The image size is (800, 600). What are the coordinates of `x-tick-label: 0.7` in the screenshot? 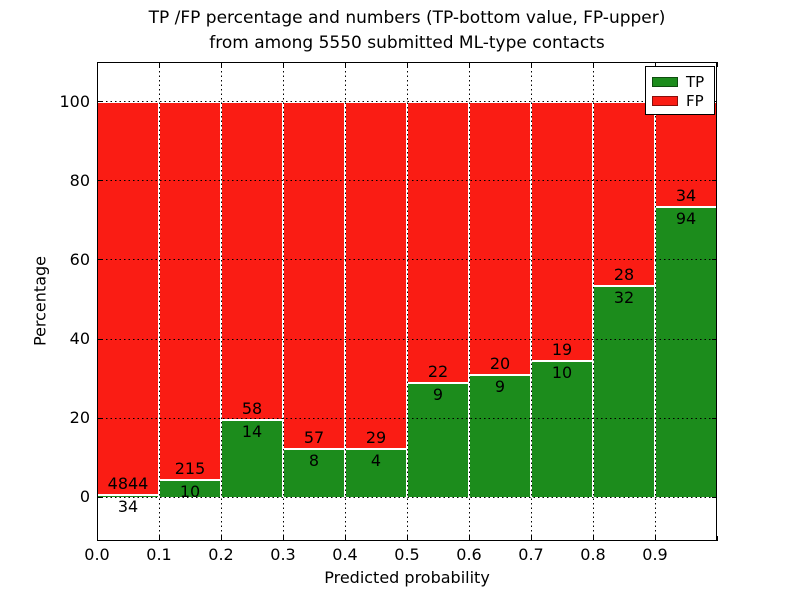 It's located at (531, 554).